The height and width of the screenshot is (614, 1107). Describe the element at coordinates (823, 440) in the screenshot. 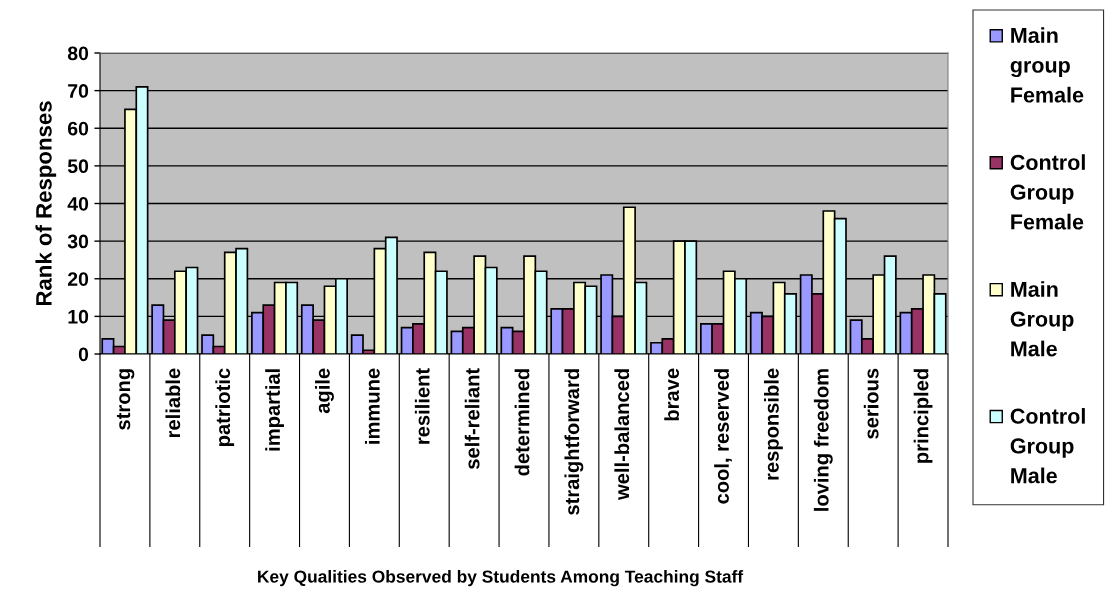

I see `x-tick-label: loving freedom` at that location.